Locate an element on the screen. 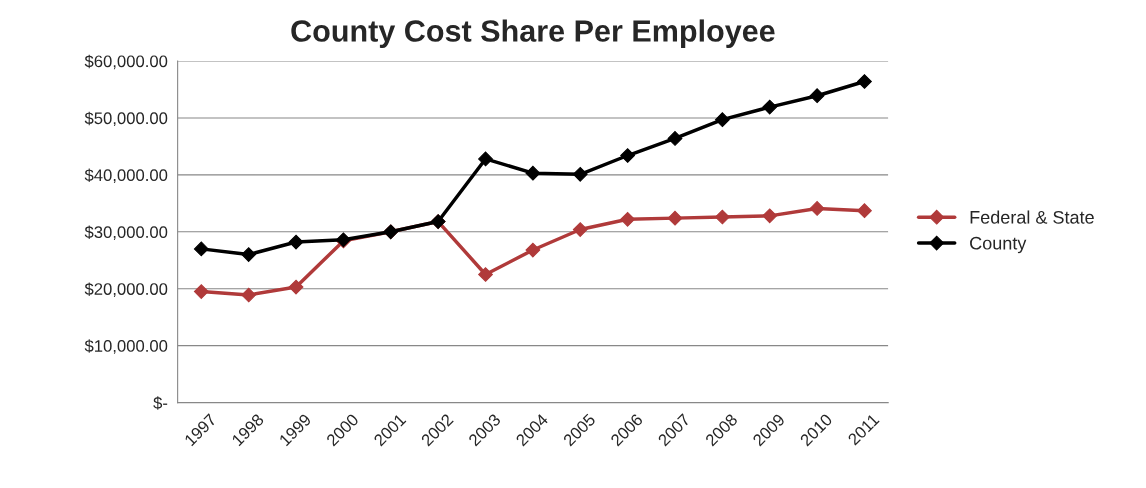 This screenshot has width=1146, height=488. y-tick-label: $- is located at coordinates (160, 403).